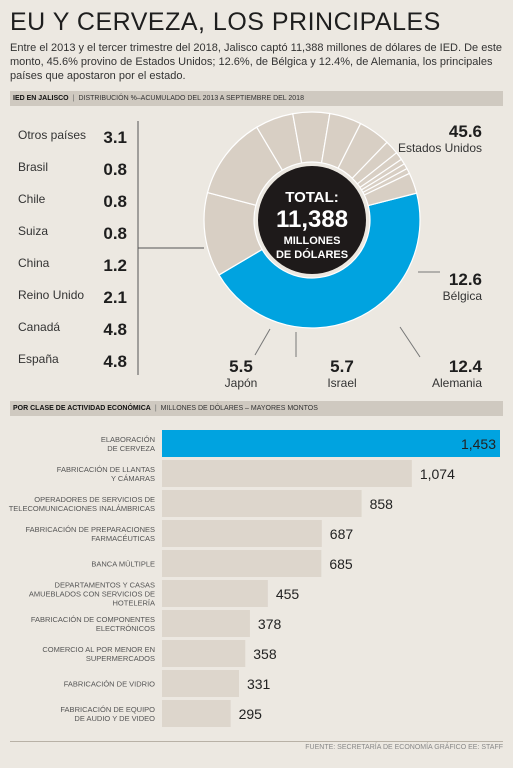  Describe the element at coordinates (115, 137) in the screenshot. I see `side-value-0: 3.1` at that location.